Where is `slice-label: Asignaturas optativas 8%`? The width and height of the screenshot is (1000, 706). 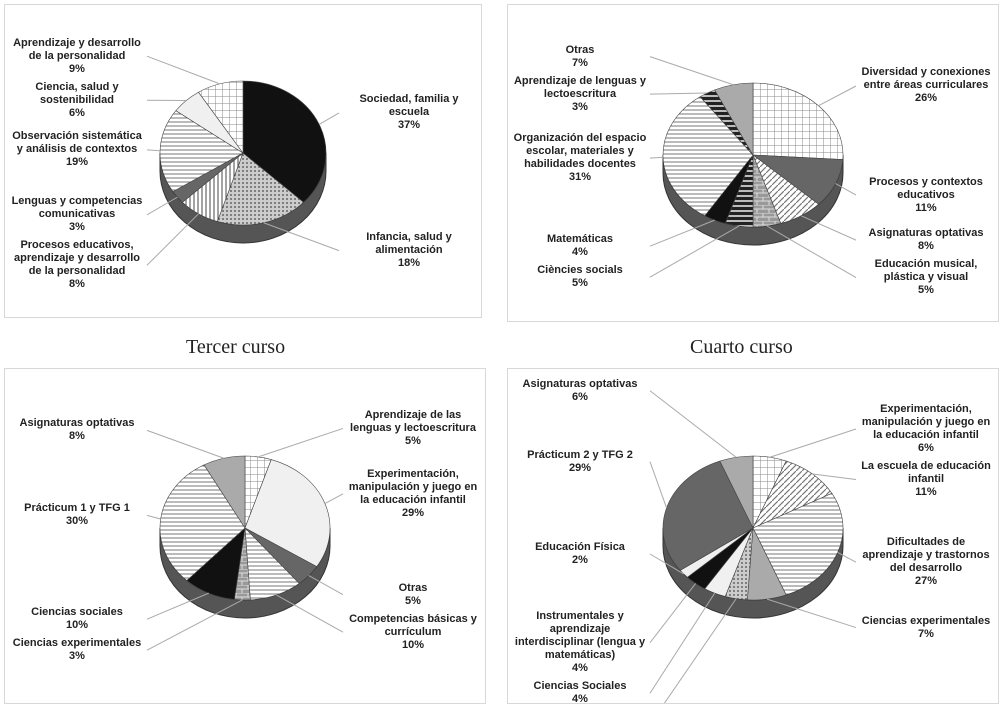
slice-label: Asignaturas optativas 8% is located at coordinates (926, 240).